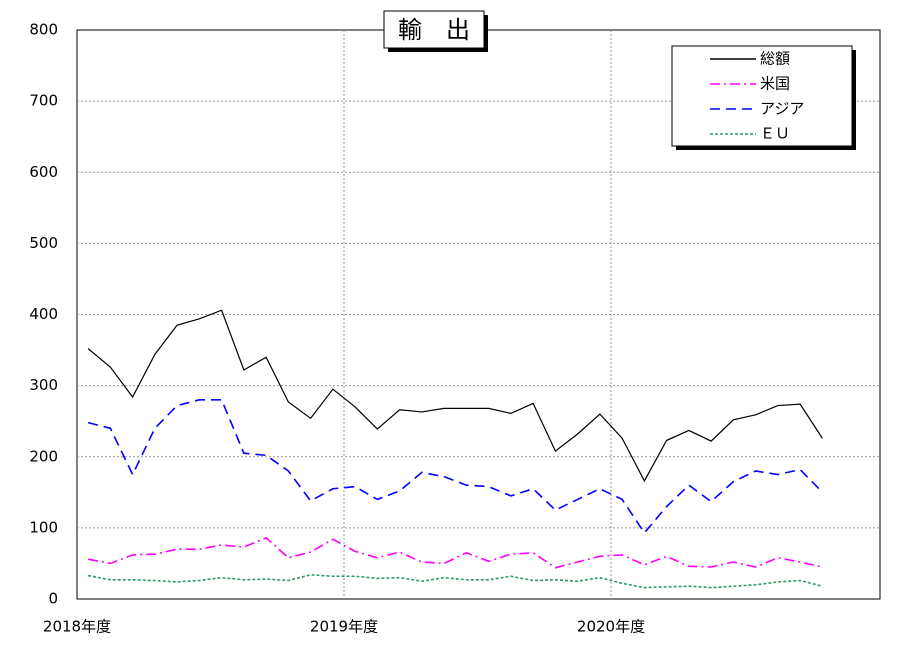  Describe the element at coordinates (43, 172) in the screenshot. I see `y-tick-label: 600` at that location.